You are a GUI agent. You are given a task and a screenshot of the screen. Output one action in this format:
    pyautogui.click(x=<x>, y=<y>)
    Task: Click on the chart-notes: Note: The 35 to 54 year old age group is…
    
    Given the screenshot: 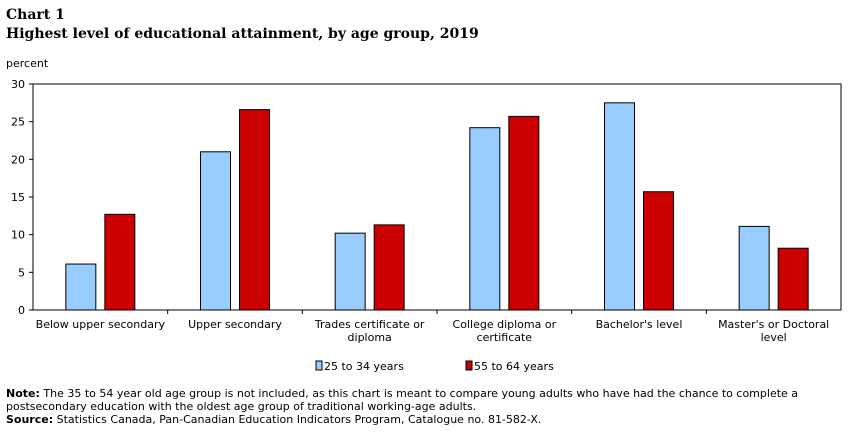 What is the action you would take?
    pyautogui.click(x=426, y=406)
    